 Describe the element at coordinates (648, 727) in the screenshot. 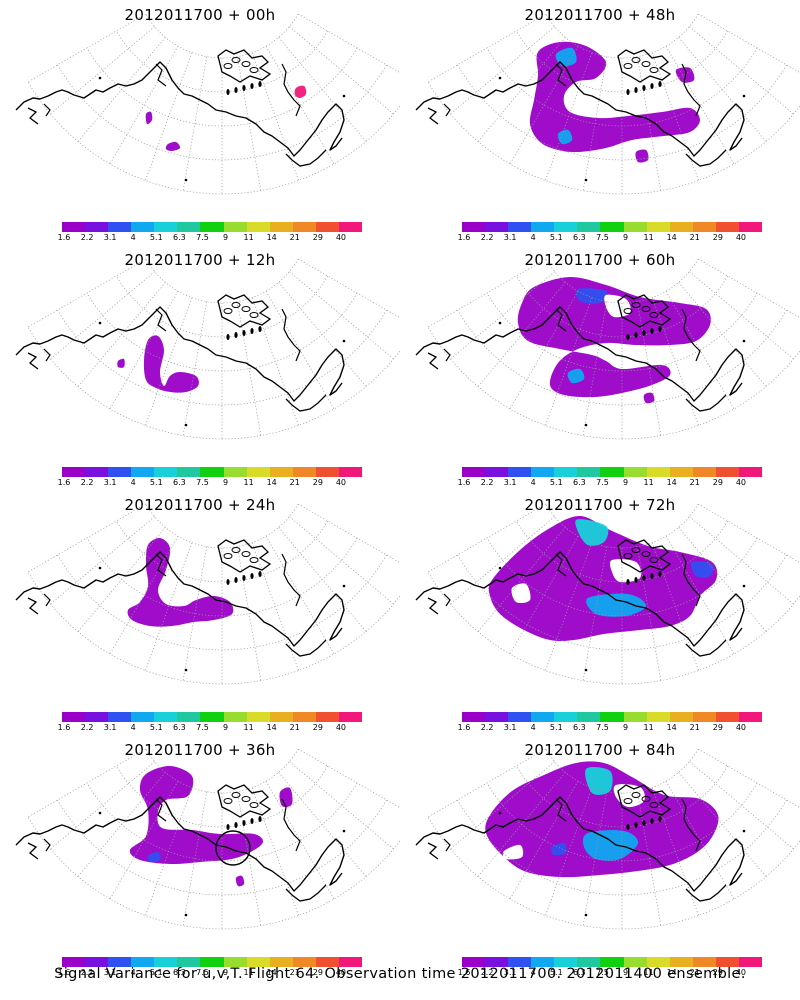

I see `colorbar-tick-label: 11` at that location.